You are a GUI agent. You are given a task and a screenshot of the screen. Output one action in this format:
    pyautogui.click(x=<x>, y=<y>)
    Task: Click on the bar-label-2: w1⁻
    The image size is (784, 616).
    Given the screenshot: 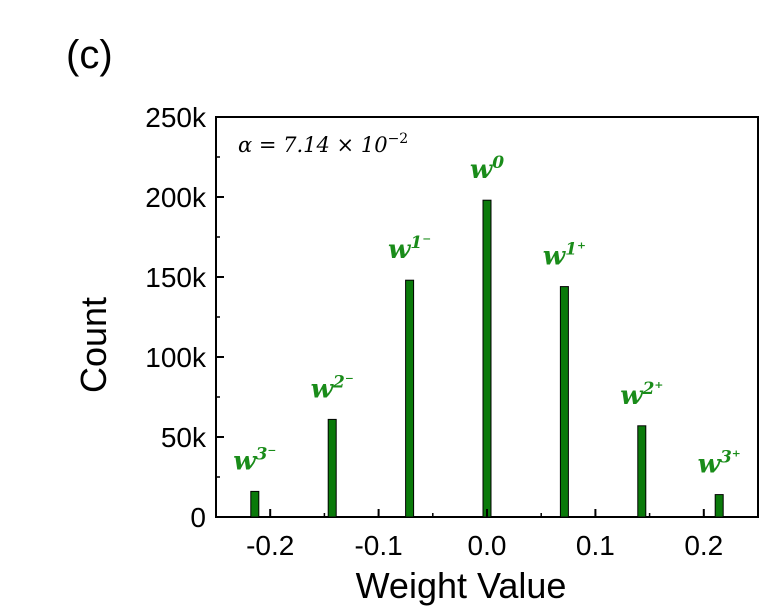 What is the action you would take?
    pyautogui.click(x=409, y=249)
    